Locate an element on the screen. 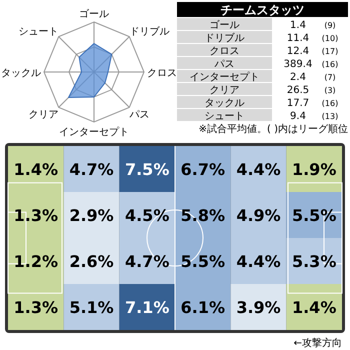  data-label: 6.1% is located at coordinates (203, 307).